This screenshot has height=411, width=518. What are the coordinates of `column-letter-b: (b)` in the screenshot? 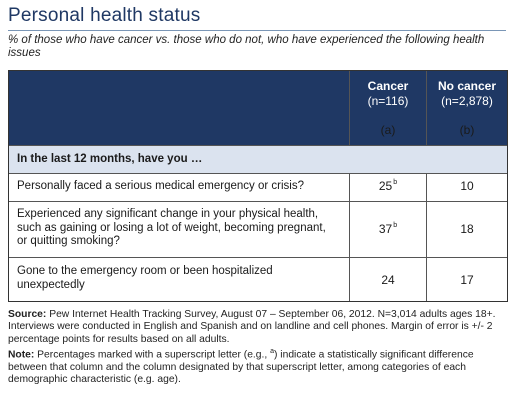 It's located at (467, 130).